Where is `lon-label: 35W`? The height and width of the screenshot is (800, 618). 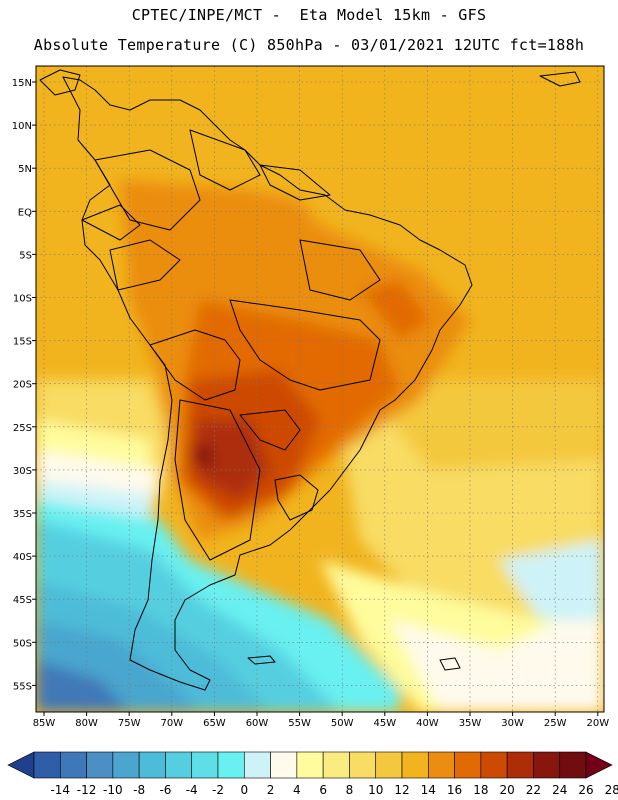
lon-label: 35W is located at coordinates (470, 723).